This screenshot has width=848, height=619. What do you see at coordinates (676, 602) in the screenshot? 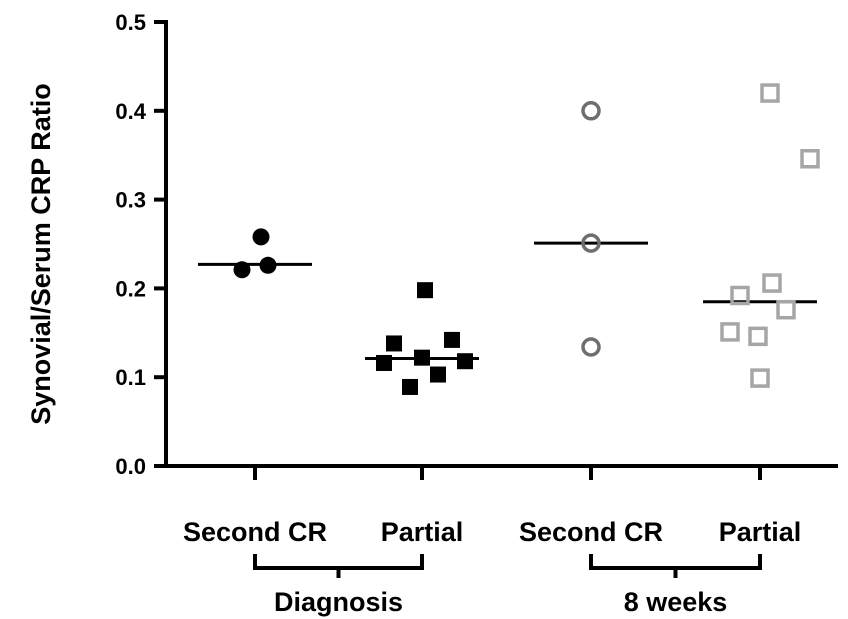
I see `group-label: 8 weeks` at bounding box center [676, 602].